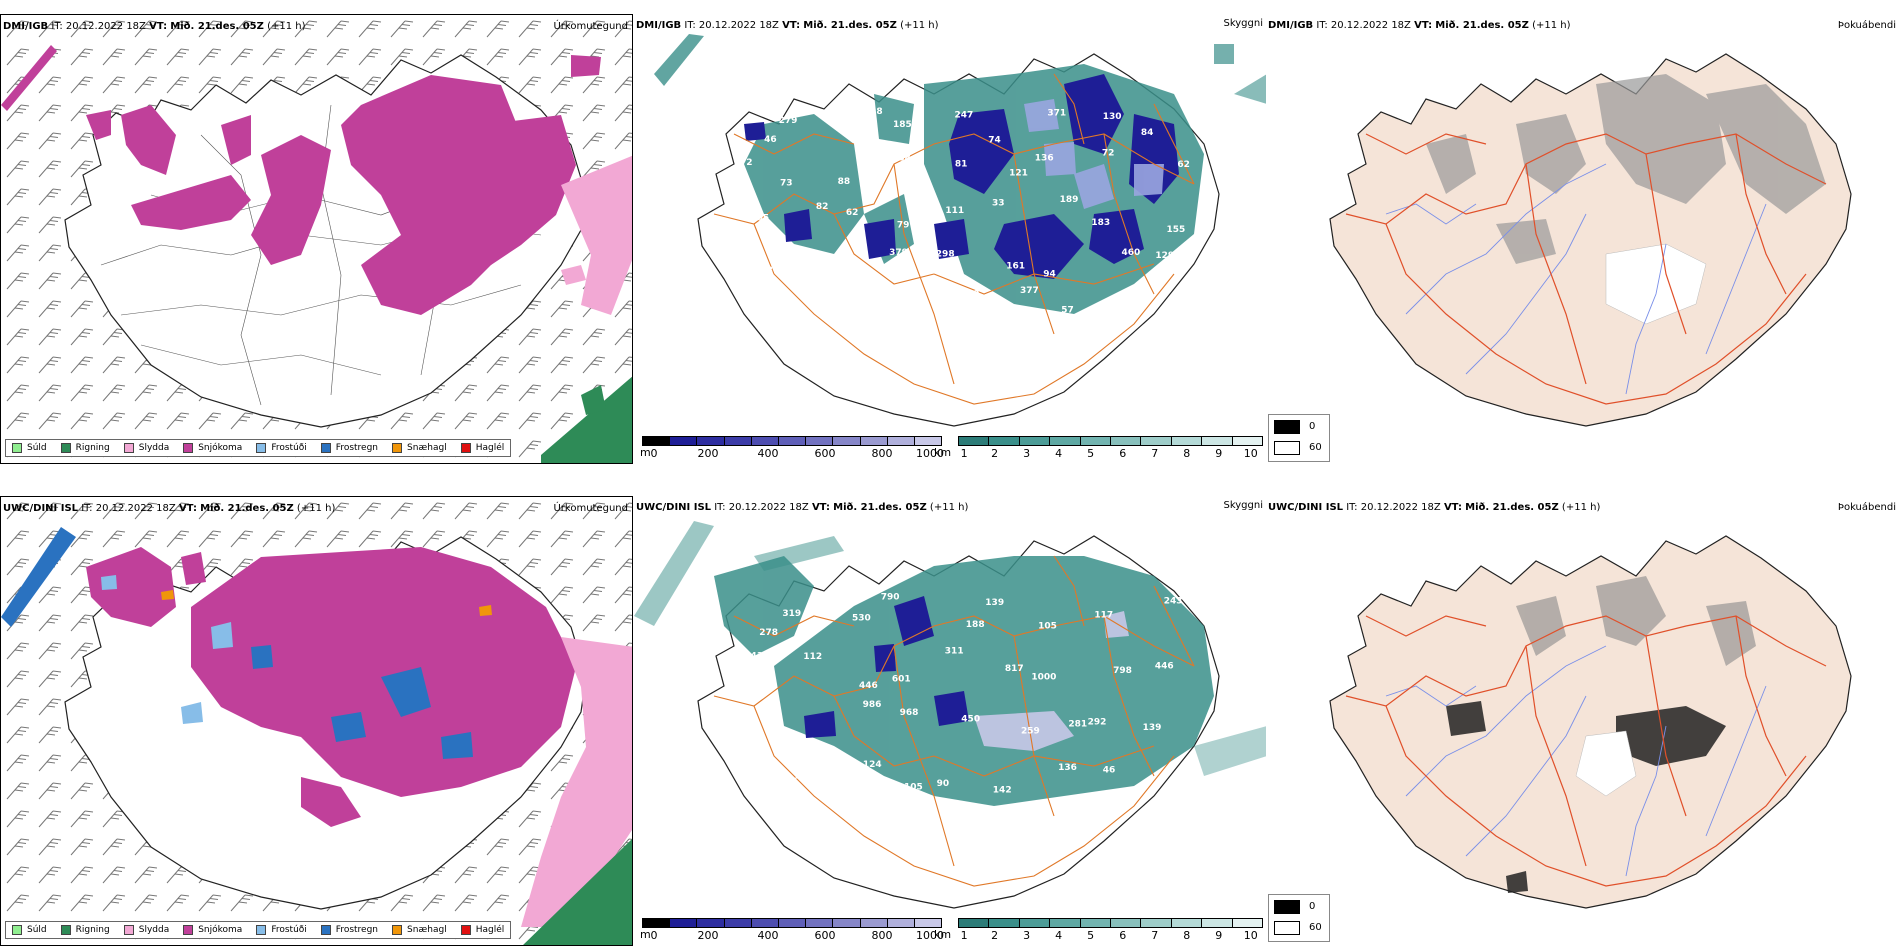  I want to click on visibility-value-label: 121, so click(1018, 174).